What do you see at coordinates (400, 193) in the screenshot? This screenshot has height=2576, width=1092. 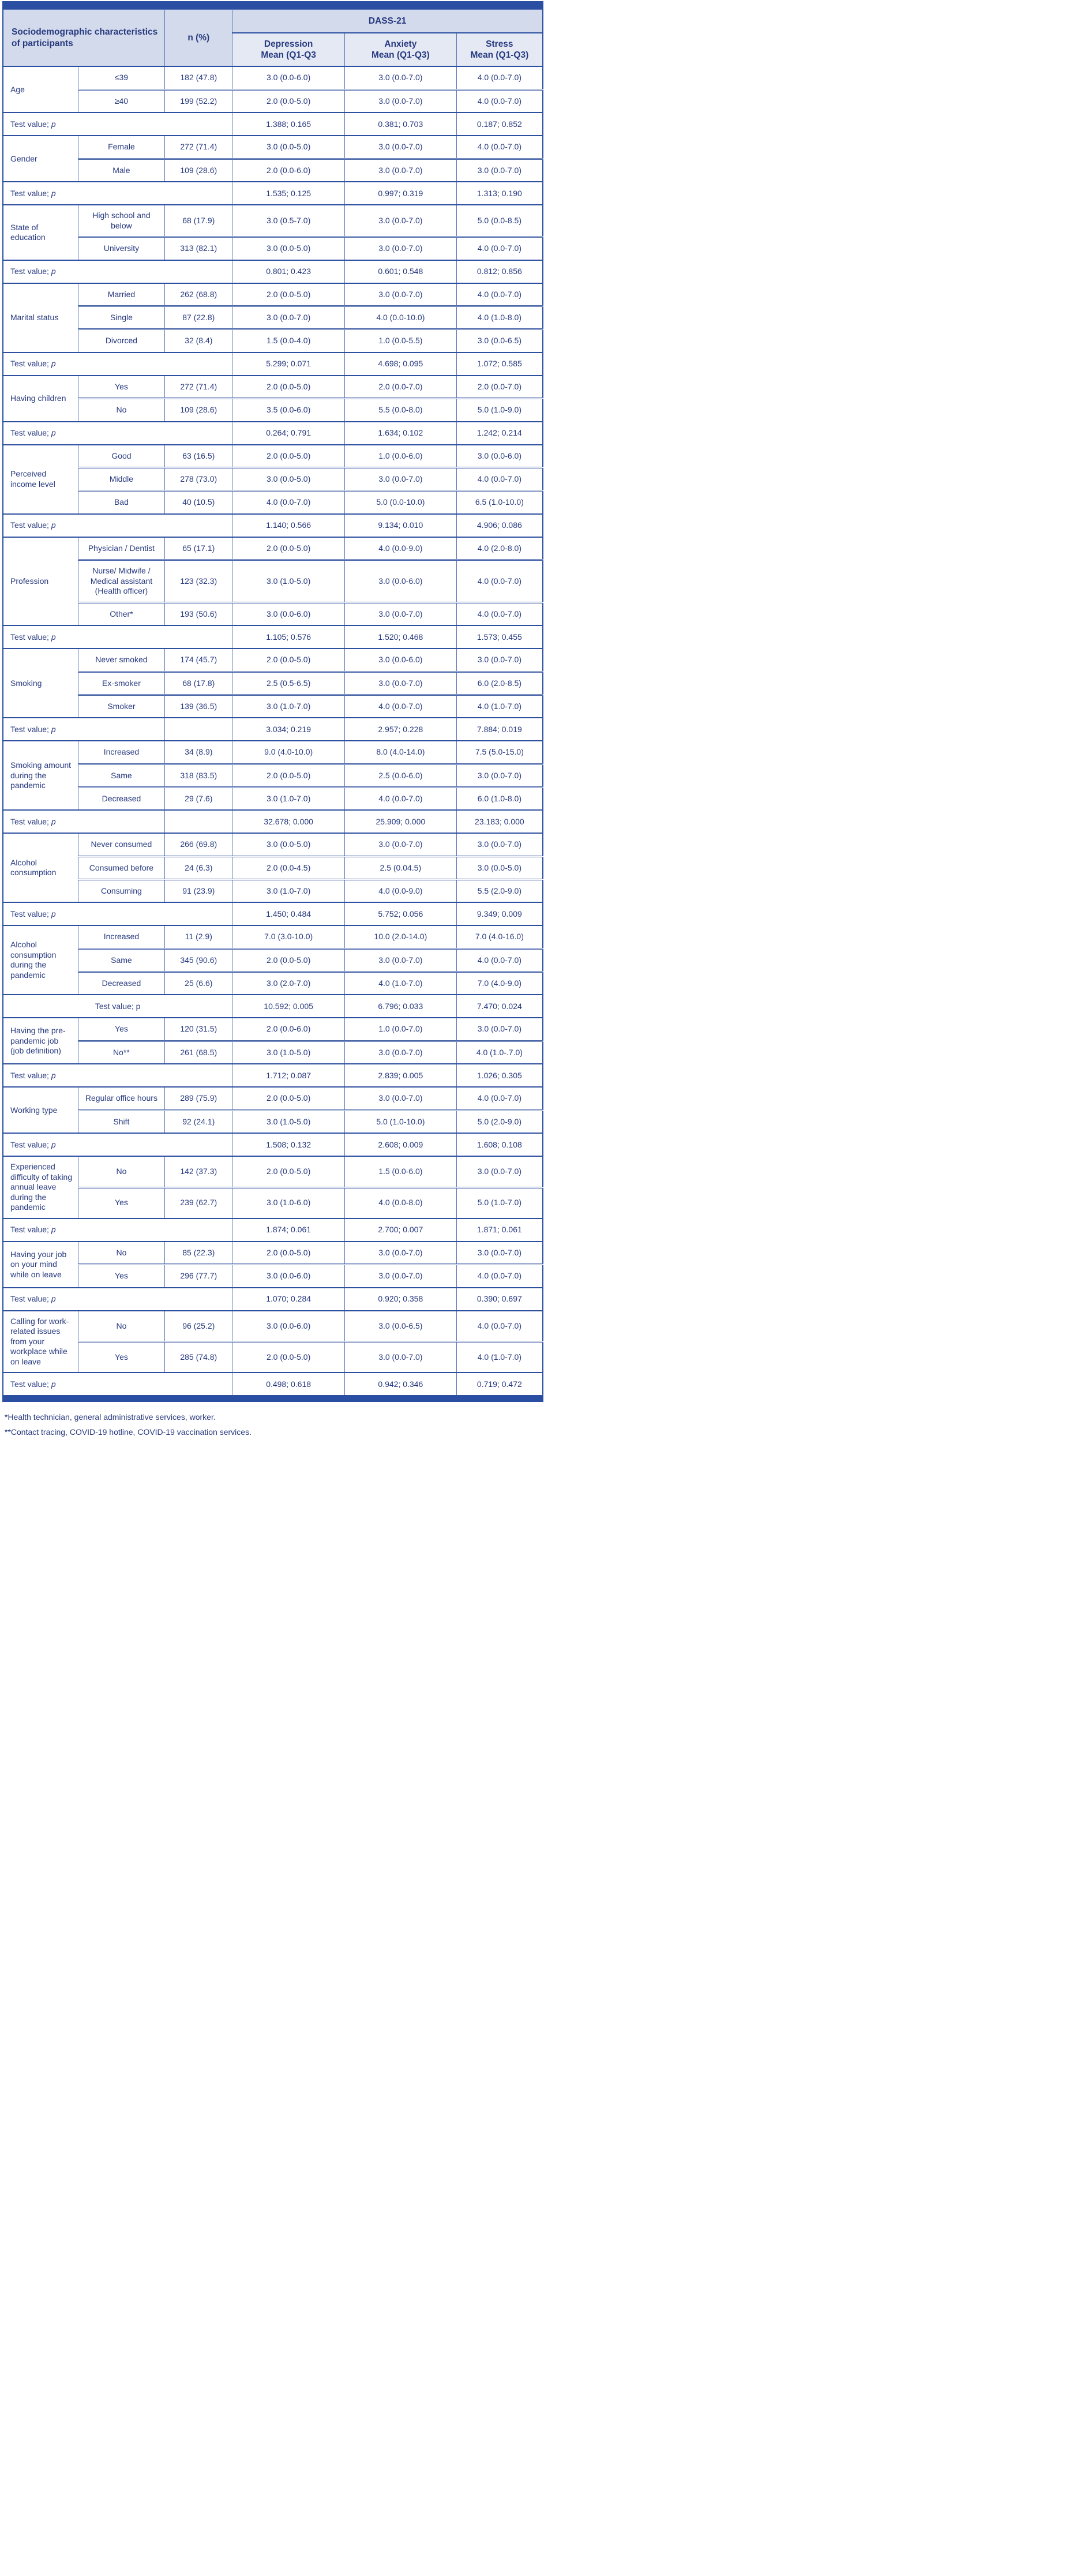 I see `anxiety-test-cell: 0.997; 0.319` at bounding box center [400, 193].